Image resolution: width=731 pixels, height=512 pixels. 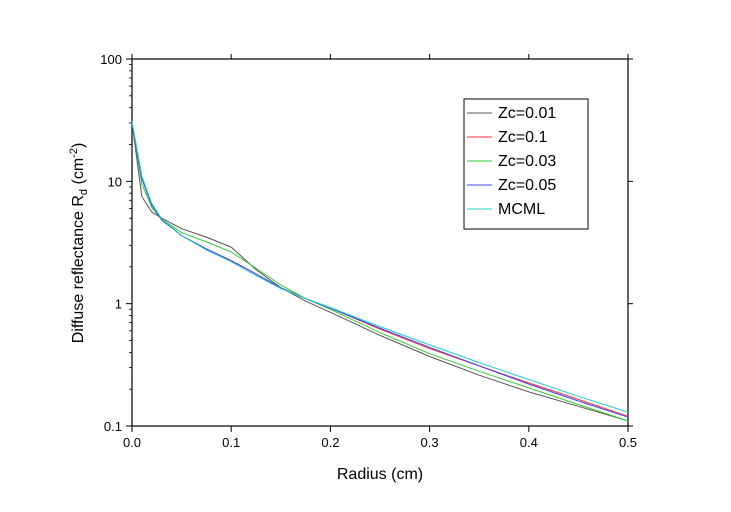 What do you see at coordinates (79, 243) in the screenshot?
I see `y-axis-title: Diffuse reflectance Rd (cm-2)` at bounding box center [79, 243].